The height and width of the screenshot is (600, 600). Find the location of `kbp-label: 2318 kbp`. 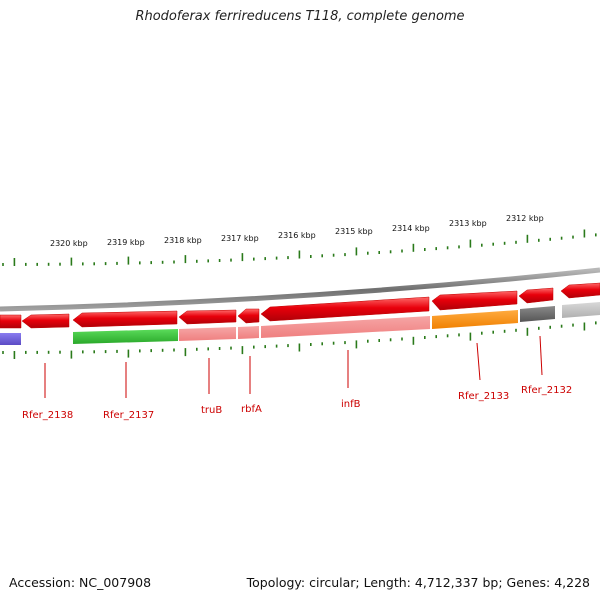

kbp-label: 2318 kbp is located at coordinates (183, 240).